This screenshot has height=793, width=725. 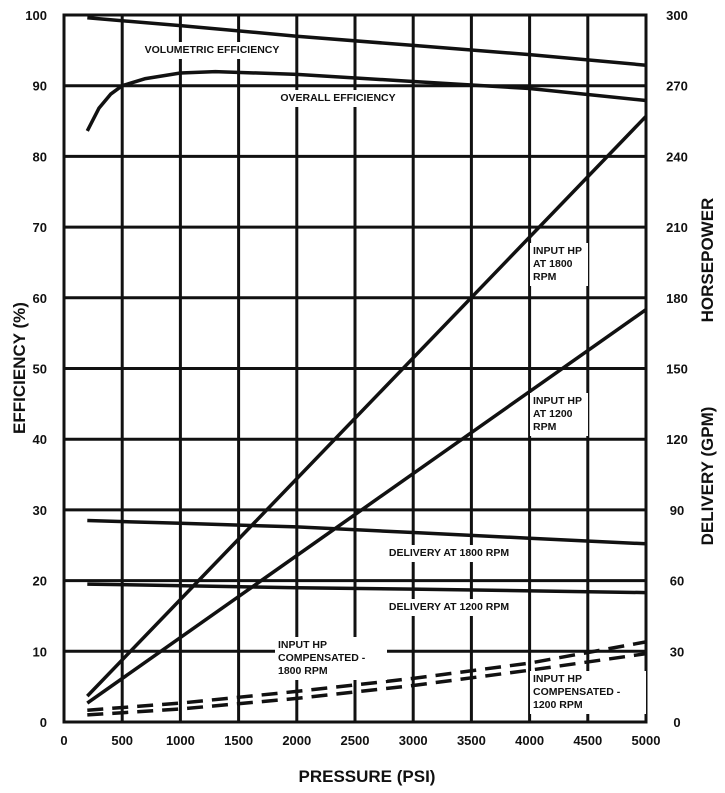 What do you see at coordinates (413, 740) in the screenshot?
I see `x-tick-label: 3000` at bounding box center [413, 740].